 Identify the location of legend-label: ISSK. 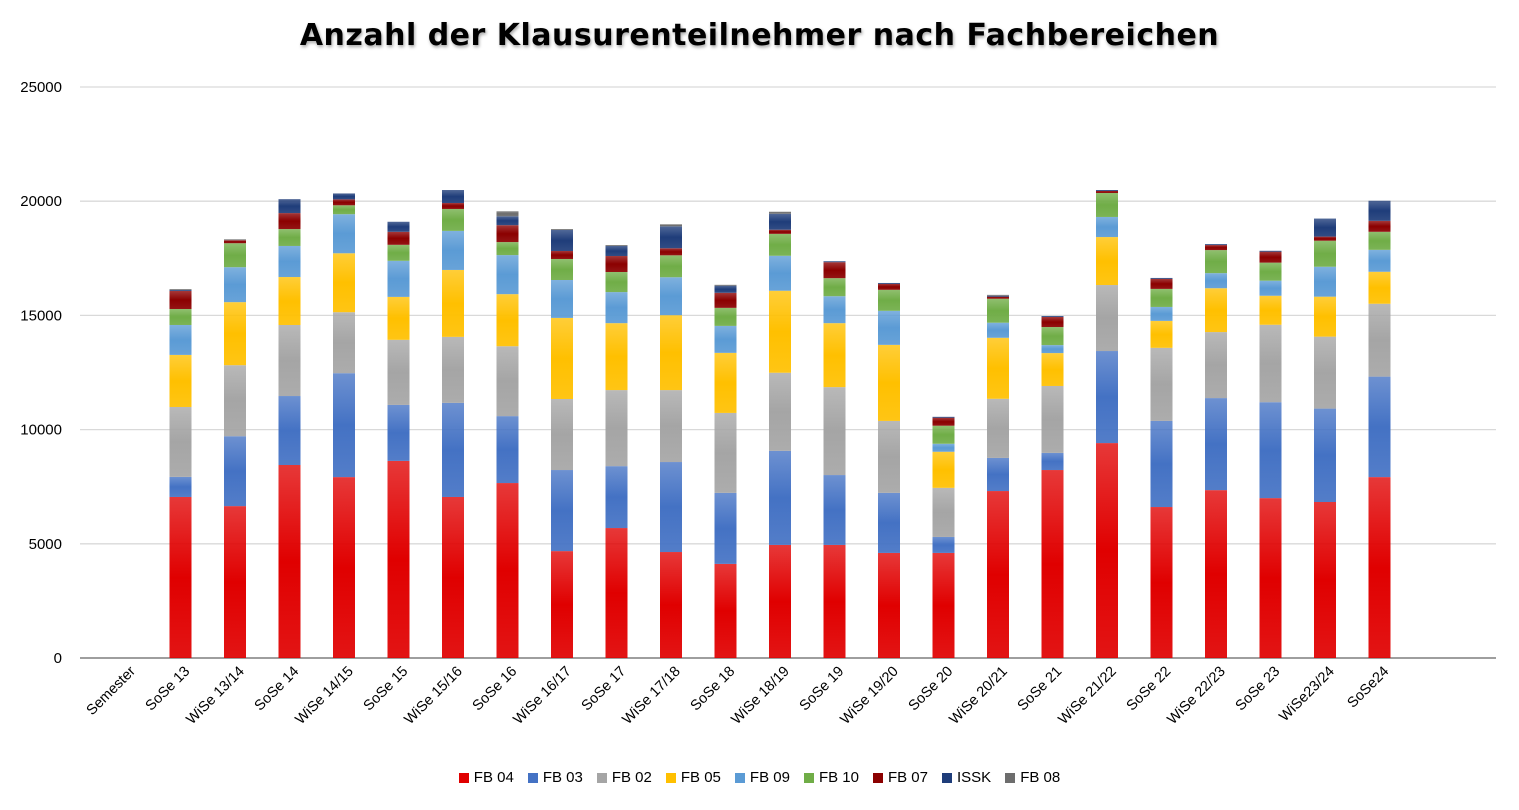
(974, 777).